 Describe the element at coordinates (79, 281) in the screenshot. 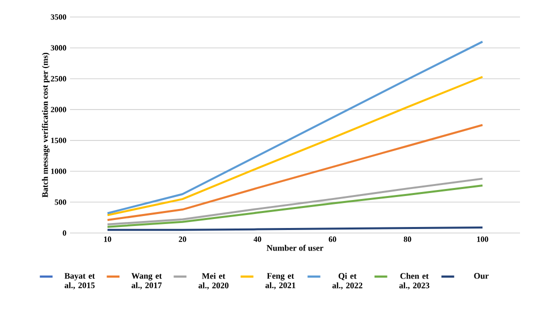

I see `legend-label: Bayat et al., 2015` at that location.